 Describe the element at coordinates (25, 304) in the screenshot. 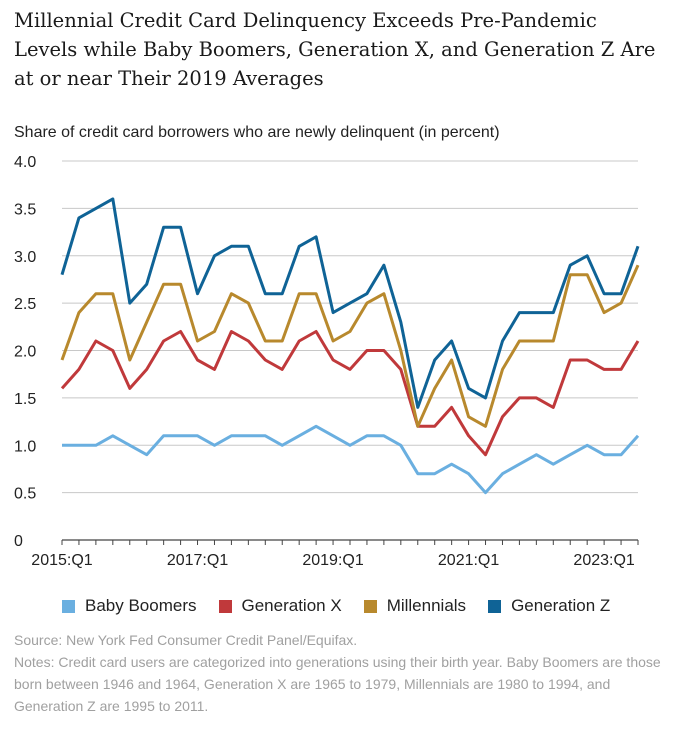

I see `y-tick-label: 2.5` at that location.